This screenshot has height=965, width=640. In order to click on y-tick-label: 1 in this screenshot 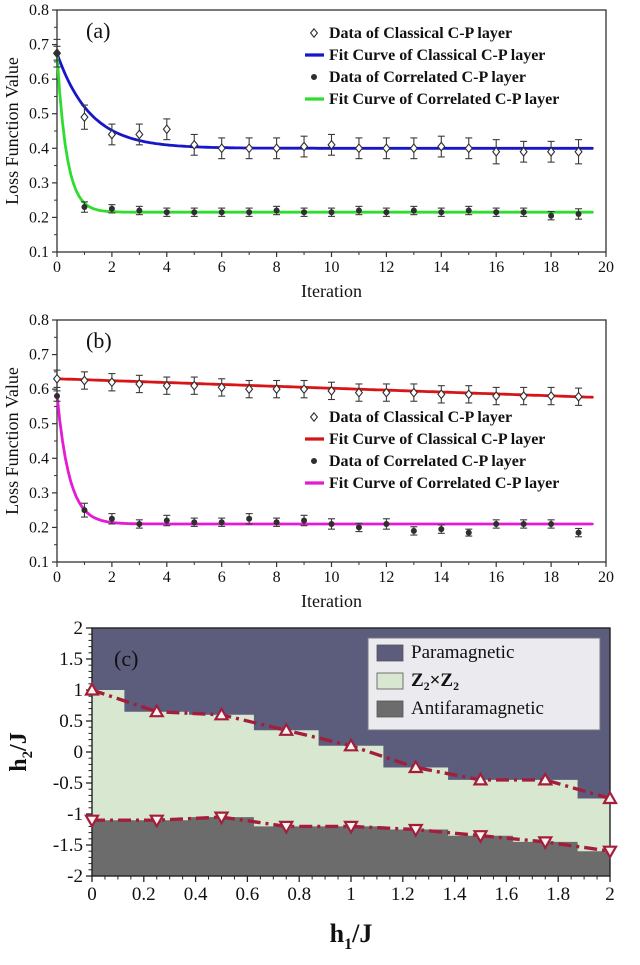, I will do `click(79, 690)`.